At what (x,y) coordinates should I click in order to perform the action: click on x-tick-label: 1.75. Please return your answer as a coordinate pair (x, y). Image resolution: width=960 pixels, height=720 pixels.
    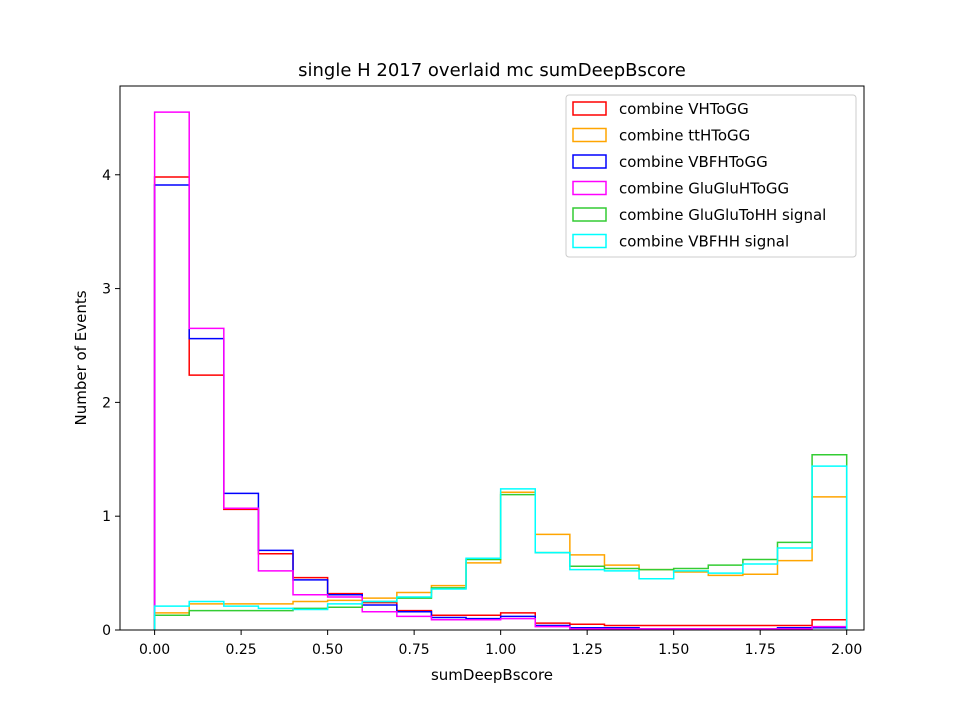
    Looking at the image, I should click on (760, 650).